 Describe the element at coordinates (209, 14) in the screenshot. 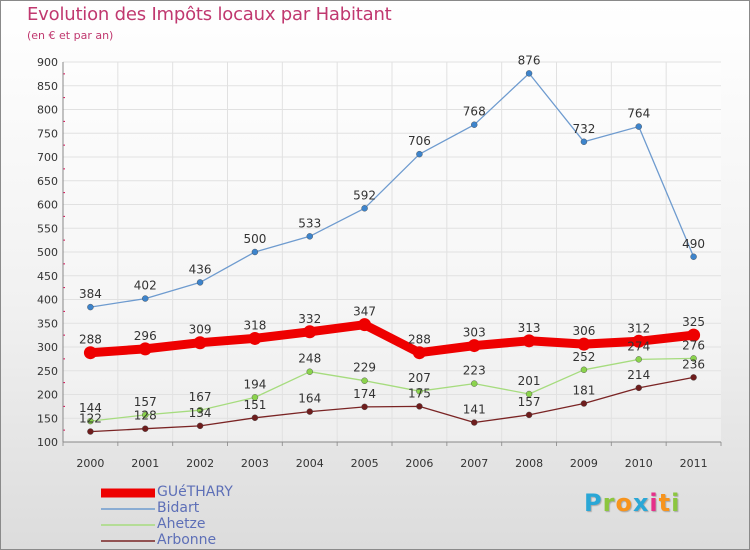

I see `chart-title: Evolution des Impôts locaux par Habitant` at that location.